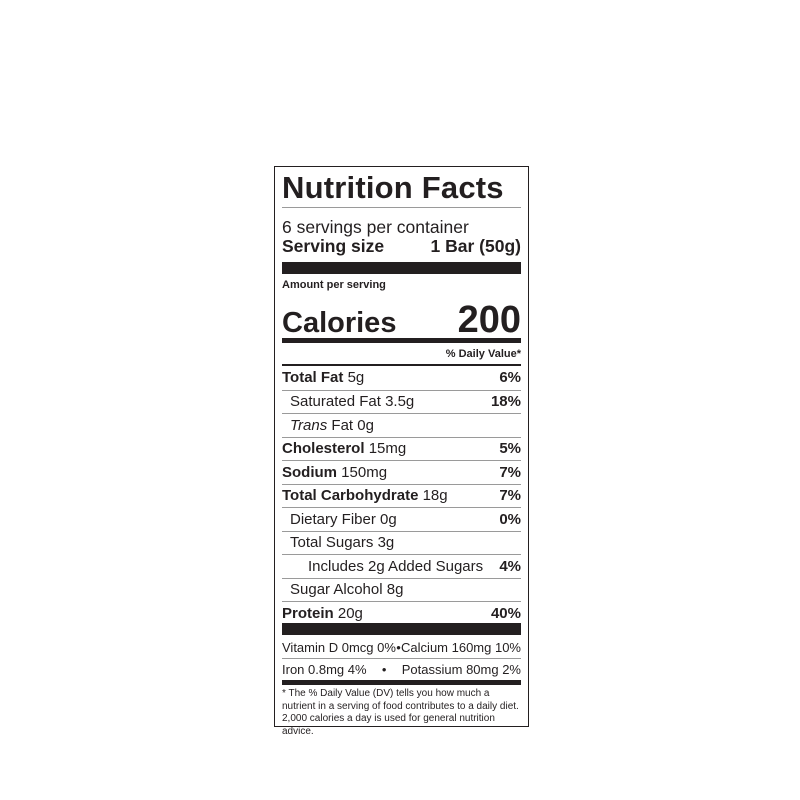 This screenshot has height=800, width=800. What do you see at coordinates (339, 323) in the screenshot?
I see `calories-label: Calories` at bounding box center [339, 323].